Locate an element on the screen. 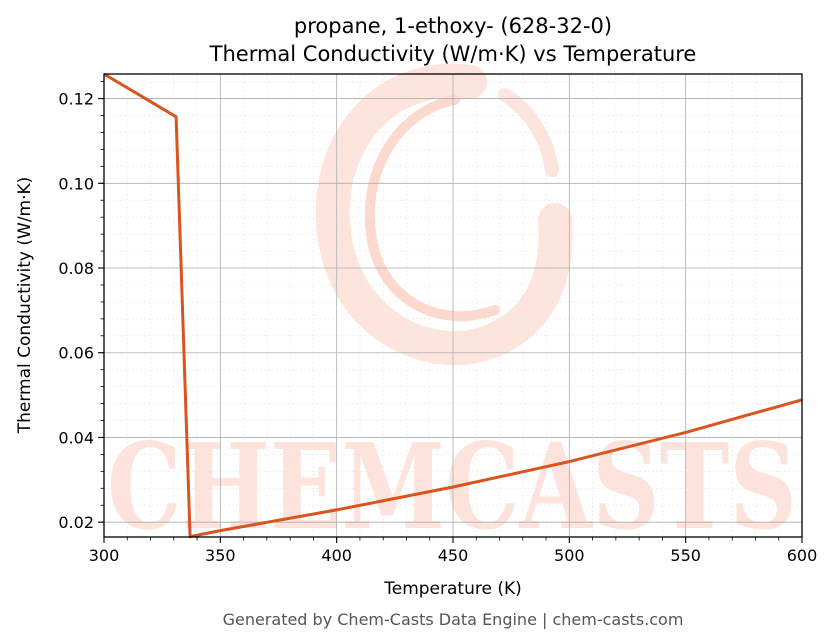 This screenshot has width=836, height=644. x-tick-label: 500 is located at coordinates (569, 555).